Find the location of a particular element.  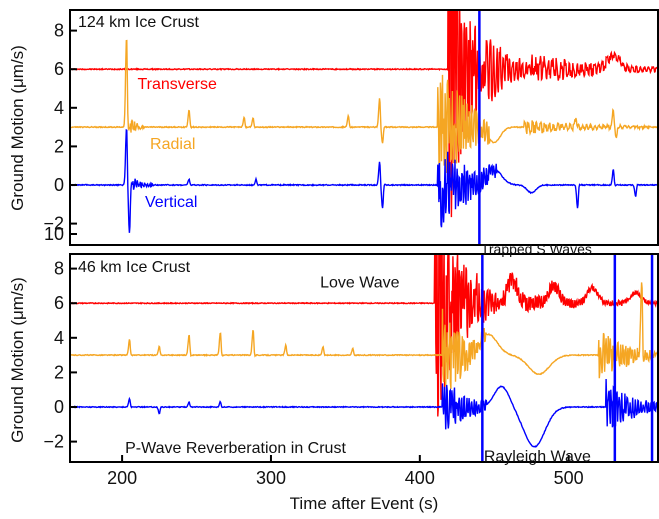

panel-124km-y-ticks: −2 0 2 4 6 8 10 is located at coordinates (60, 117).